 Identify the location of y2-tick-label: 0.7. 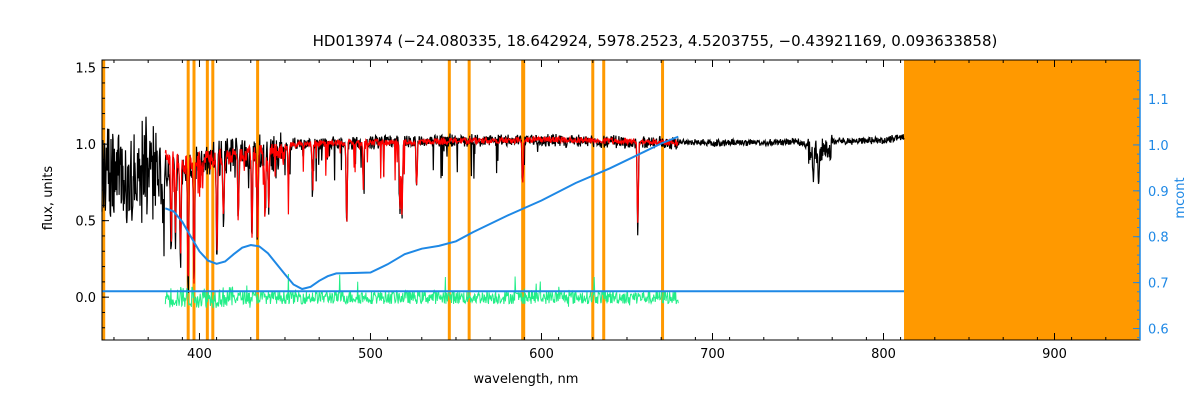
(1158, 284).